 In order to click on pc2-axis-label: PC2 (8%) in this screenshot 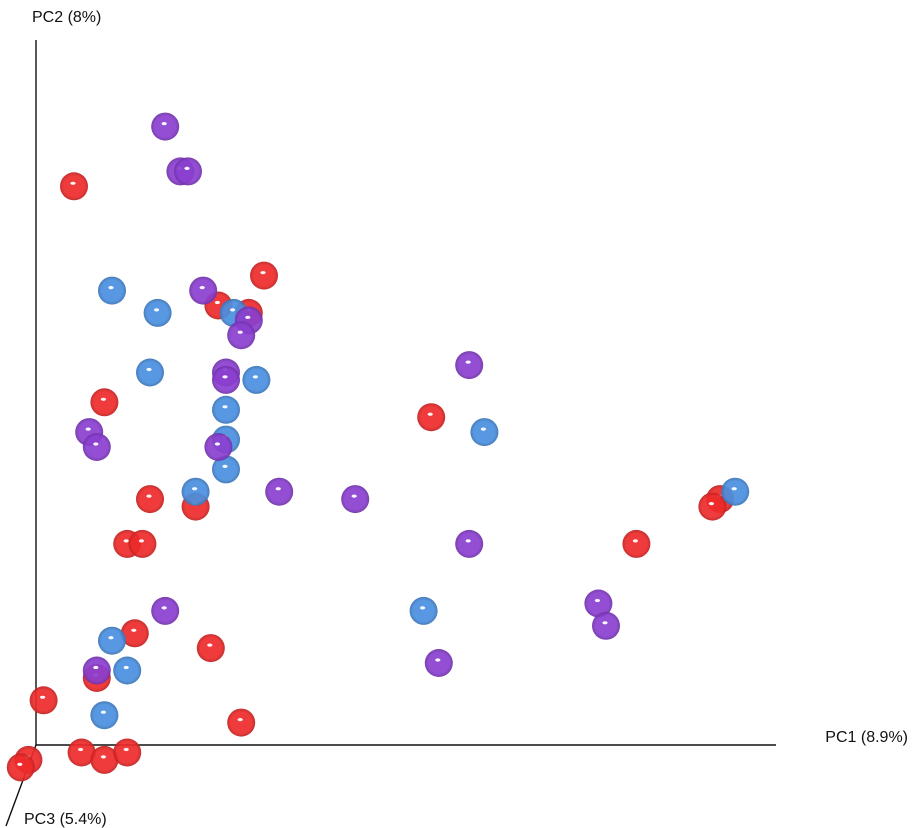, I will do `click(66, 17)`.